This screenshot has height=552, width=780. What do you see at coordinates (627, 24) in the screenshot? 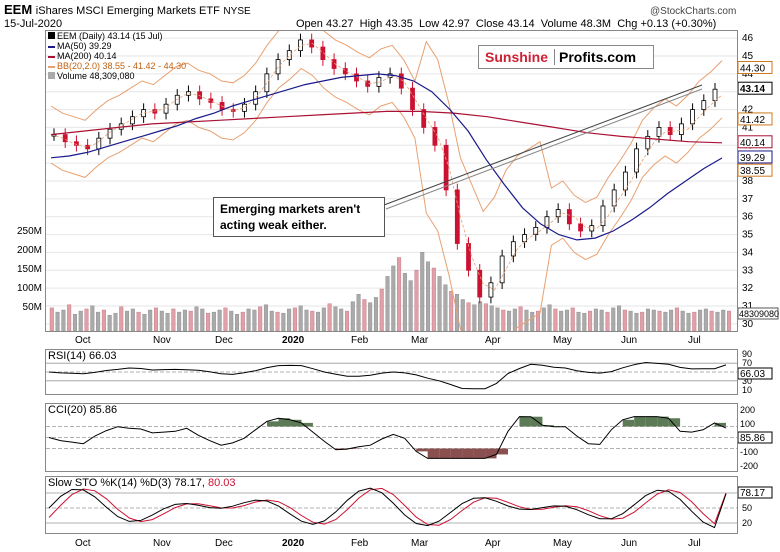
I see `ohlc-chg-label: Chg` at bounding box center [627, 24].